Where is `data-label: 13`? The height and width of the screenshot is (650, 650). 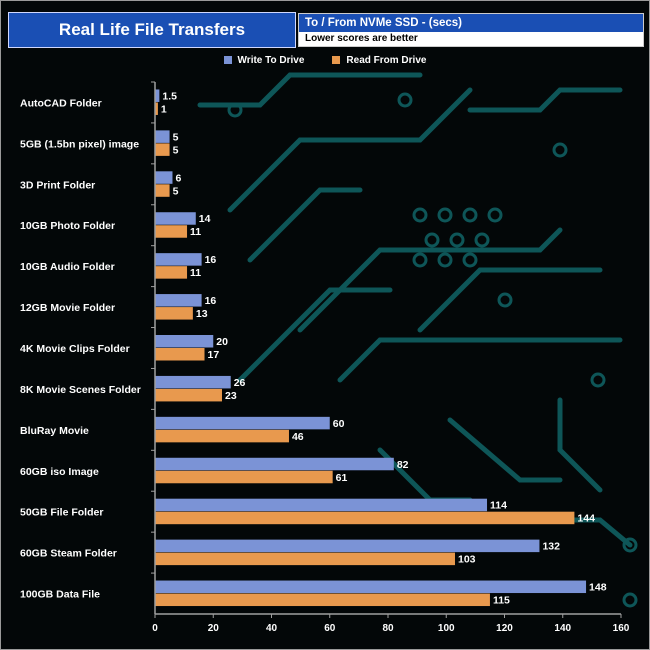 data-label: 13 is located at coordinates (202, 314).